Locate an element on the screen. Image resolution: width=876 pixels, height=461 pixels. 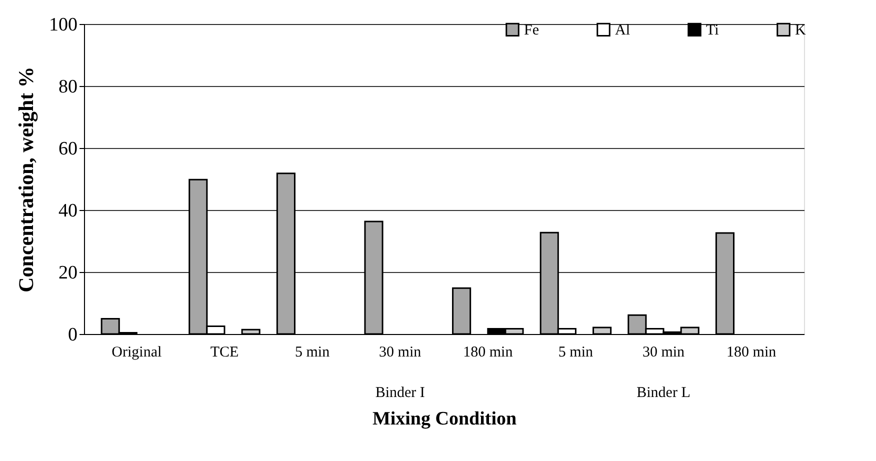
legend-label: Ti is located at coordinates (712, 30).